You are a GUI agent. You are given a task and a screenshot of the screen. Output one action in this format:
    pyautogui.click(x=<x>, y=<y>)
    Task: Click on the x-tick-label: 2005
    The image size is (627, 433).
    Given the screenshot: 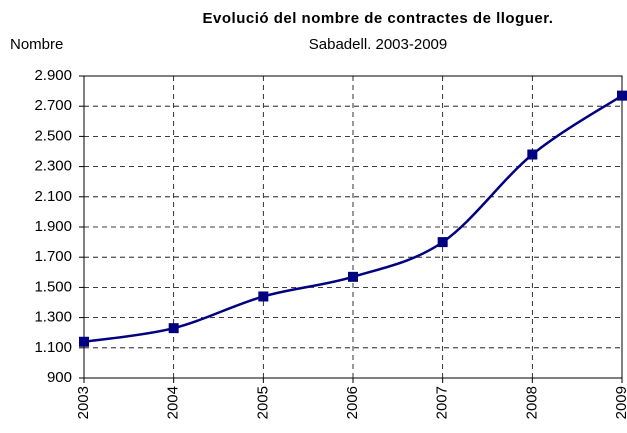 What is the action you would take?
    pyautogui.click(x=262, y=402)
    